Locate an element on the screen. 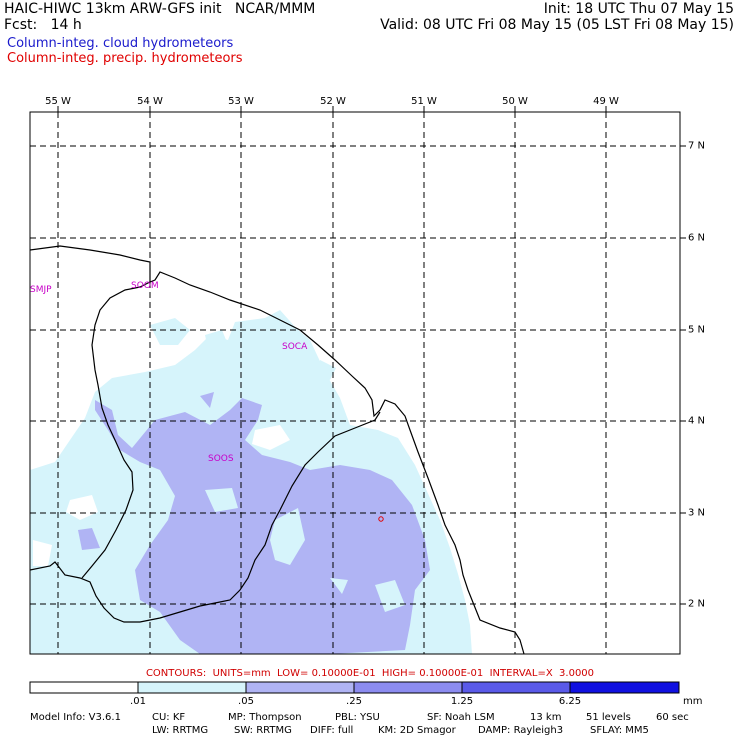 This screenshot has width=740, height=740. lat-label-2n: 2 N is located at coordinates (697, 604).